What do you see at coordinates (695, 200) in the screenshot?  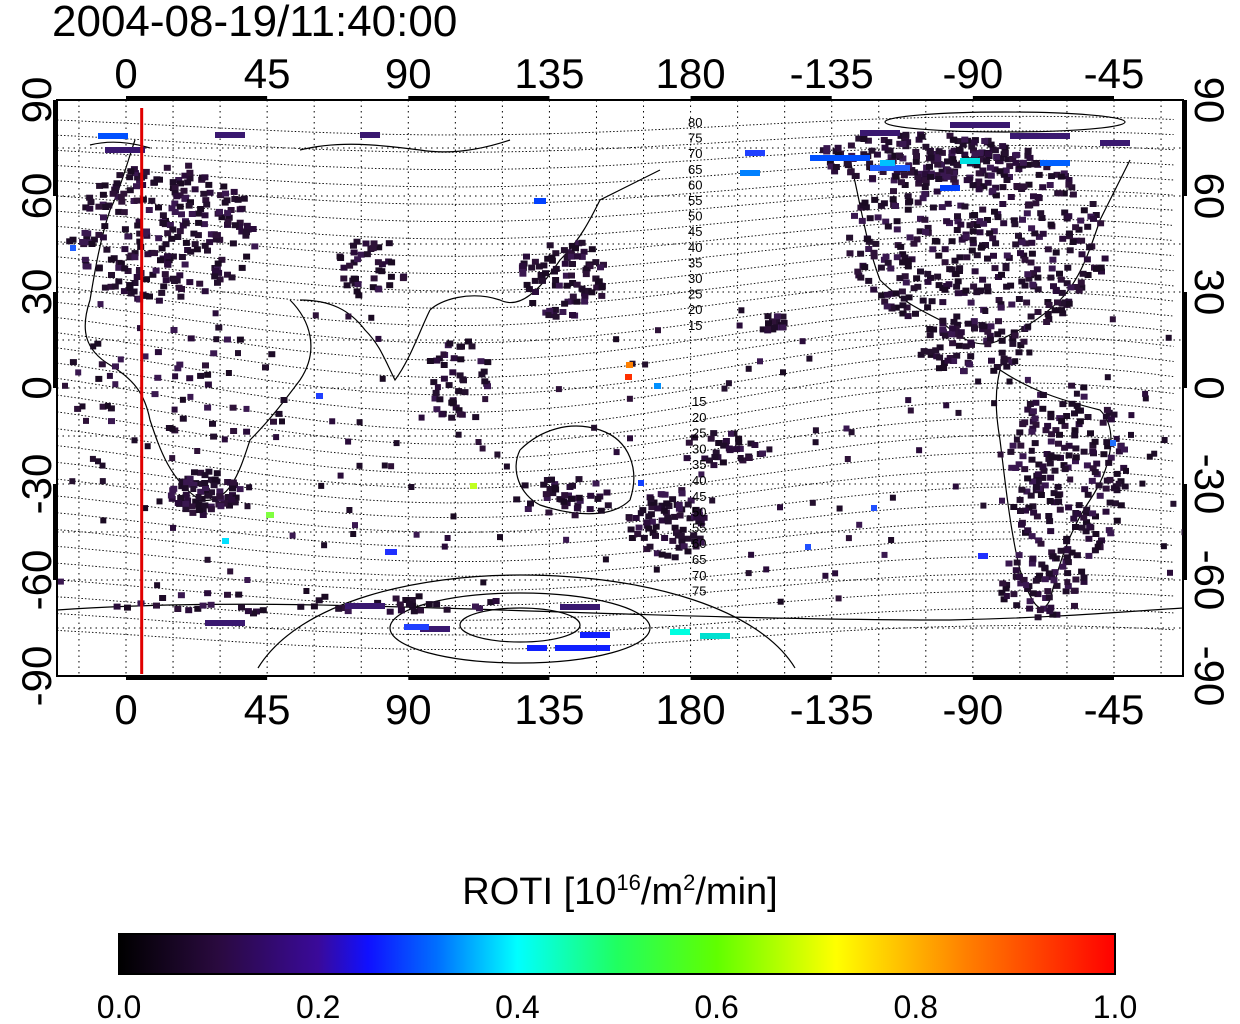 I see `contour-label: 55` at bounding box center [695, 200].